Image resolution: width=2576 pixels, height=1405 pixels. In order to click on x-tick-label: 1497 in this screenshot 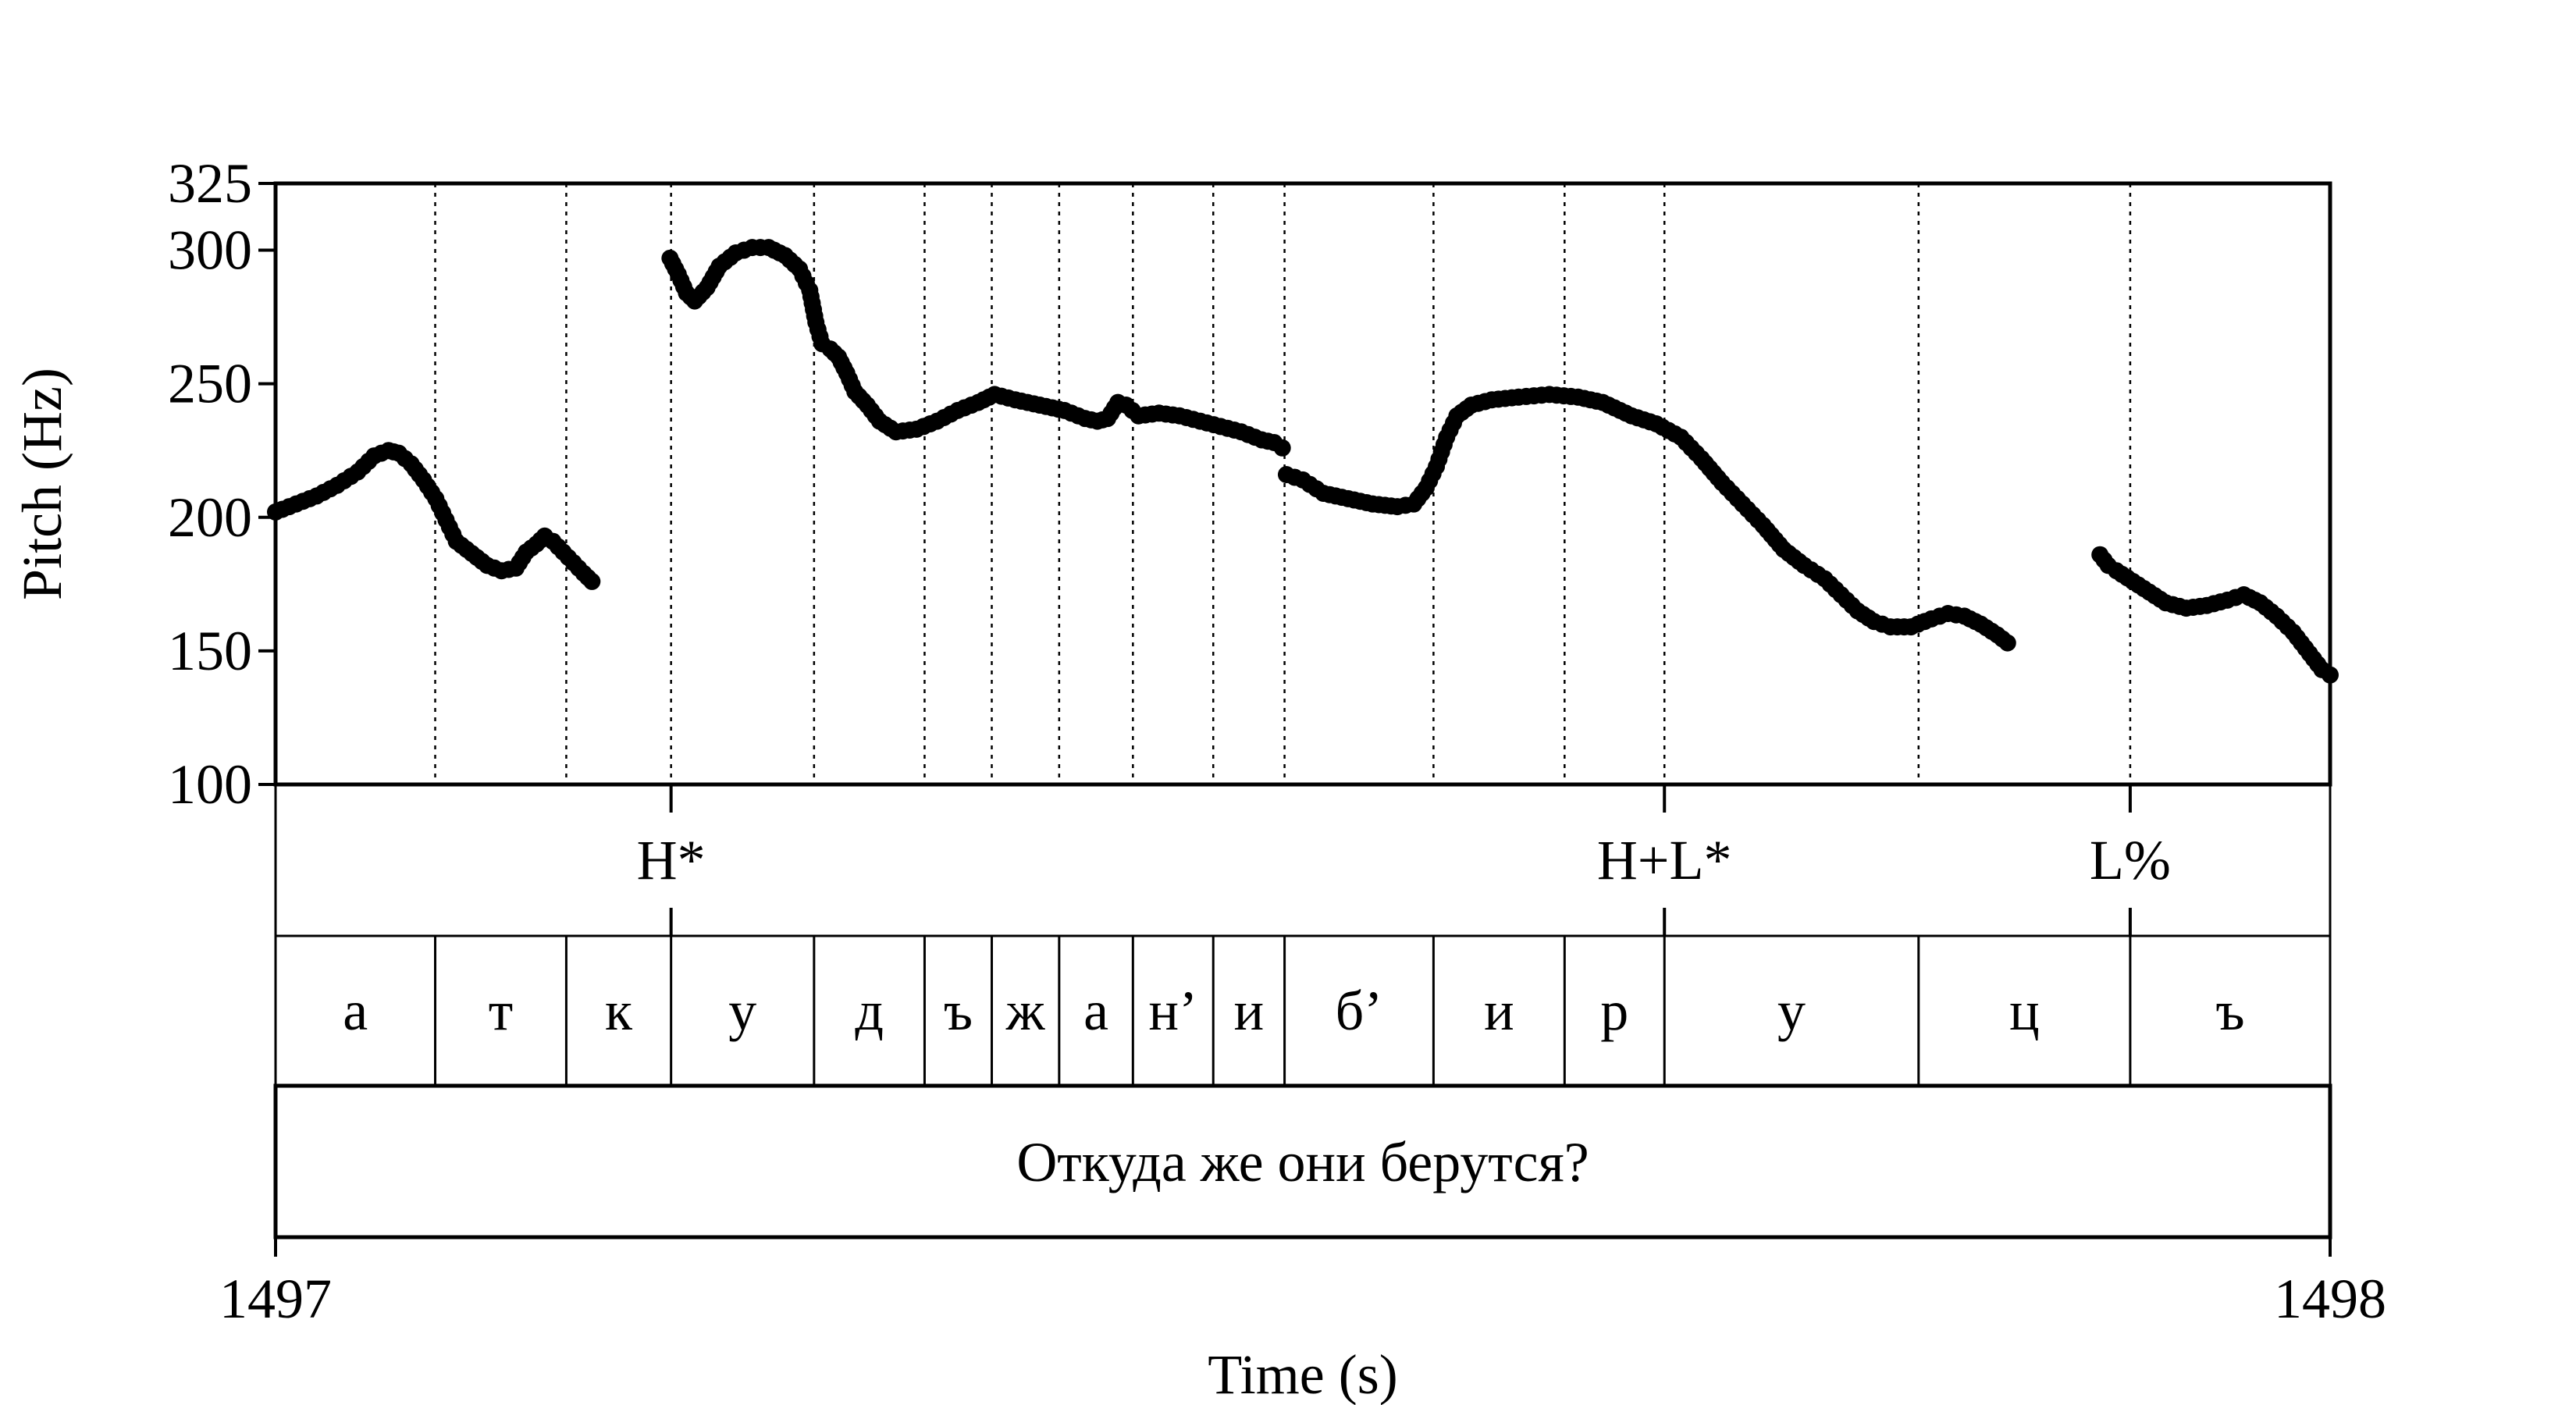, I will do `click(275, 1299)`.